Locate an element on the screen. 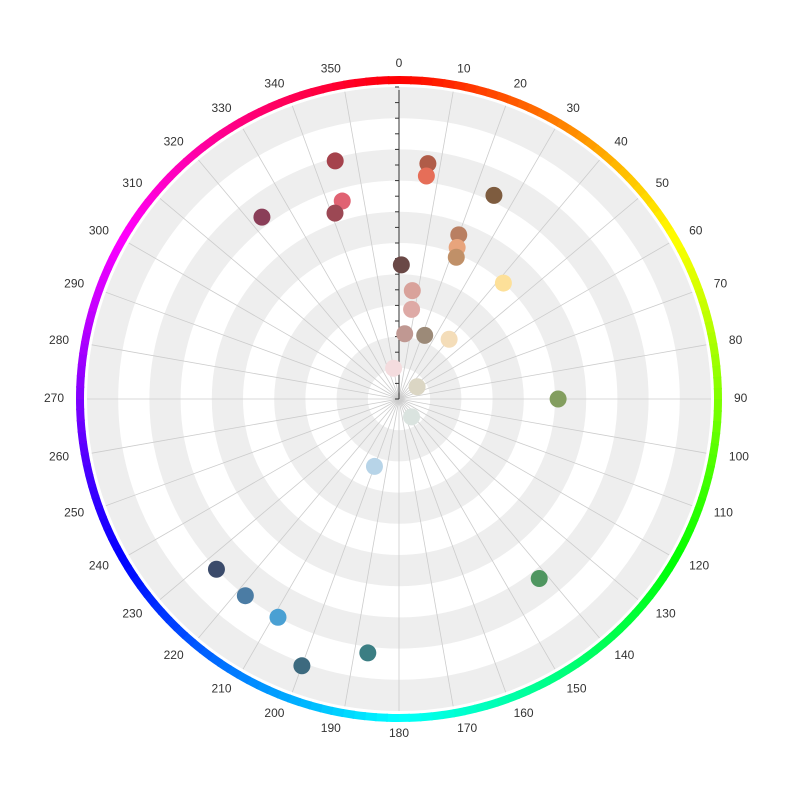 This screenshot has width=800, height=800. angle-tick-label: 220 is located at coordinates (174, 655).